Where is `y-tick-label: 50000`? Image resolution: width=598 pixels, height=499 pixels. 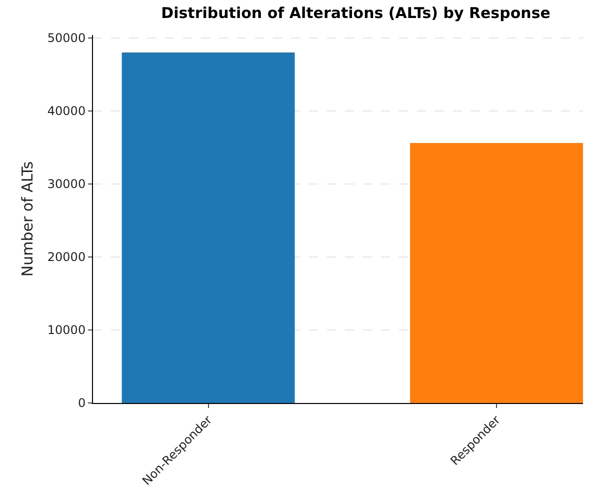
y-tick-label: 50000 is located at coordinates (66, 38).